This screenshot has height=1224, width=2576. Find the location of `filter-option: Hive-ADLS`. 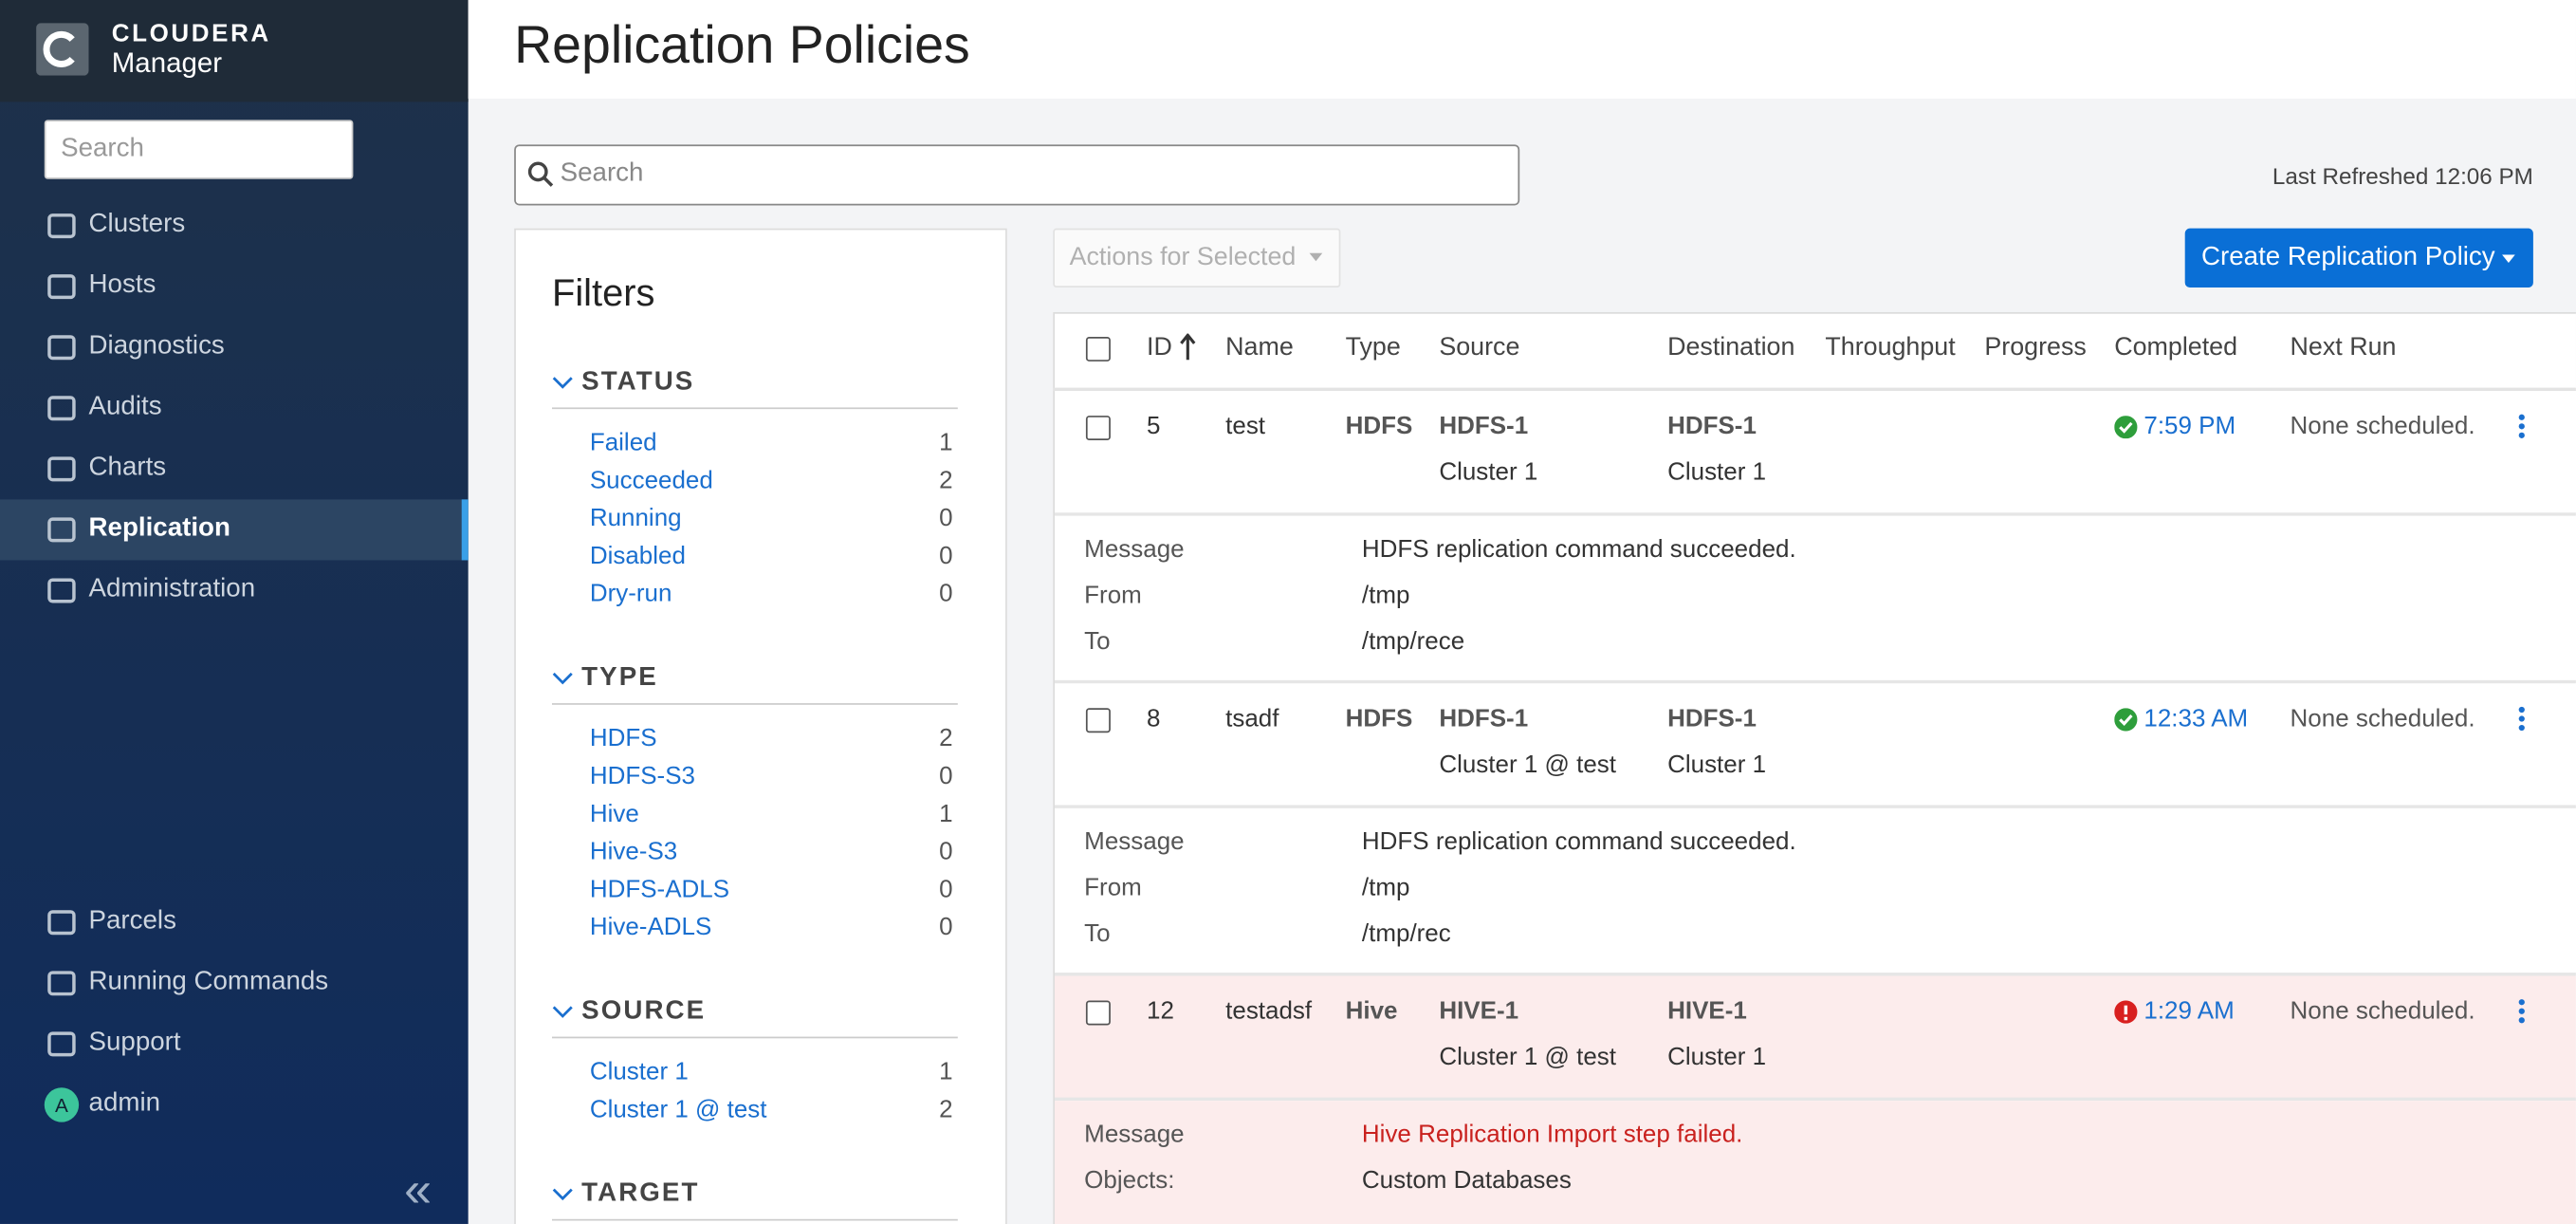

filter-option: Hive-ADLS is located at coordinates (650, 927).